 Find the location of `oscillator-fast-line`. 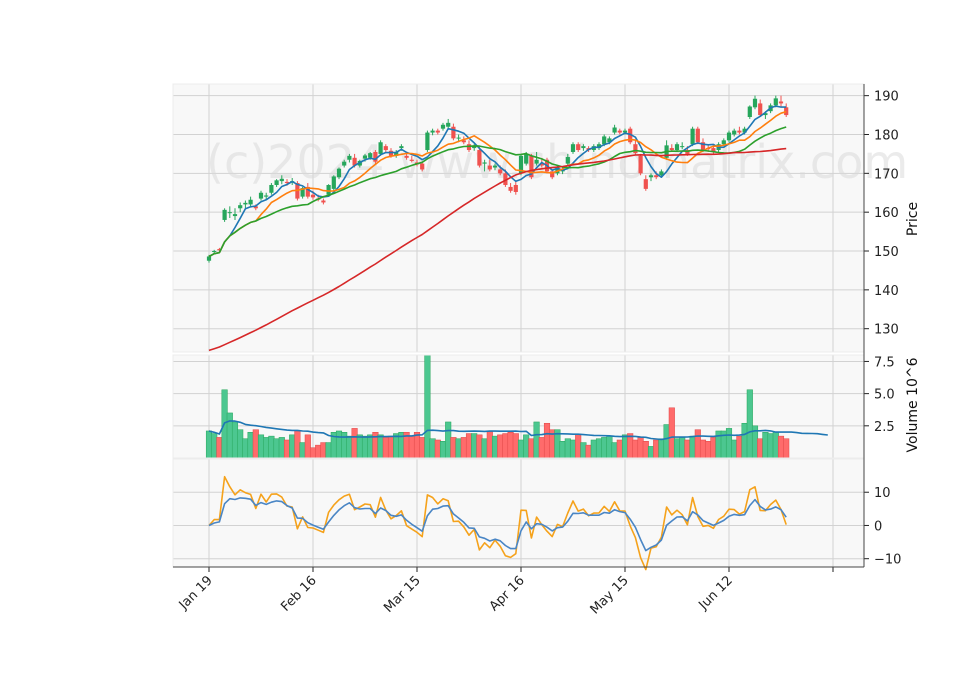

oscillator-fast-line is located at coordinates (497, 524).